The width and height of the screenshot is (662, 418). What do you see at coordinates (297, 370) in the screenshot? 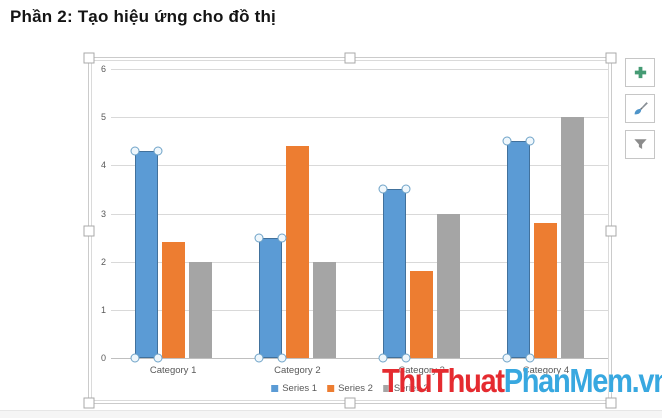
I see `category-axis-label: Category 2` at bounding box center [297, 370].